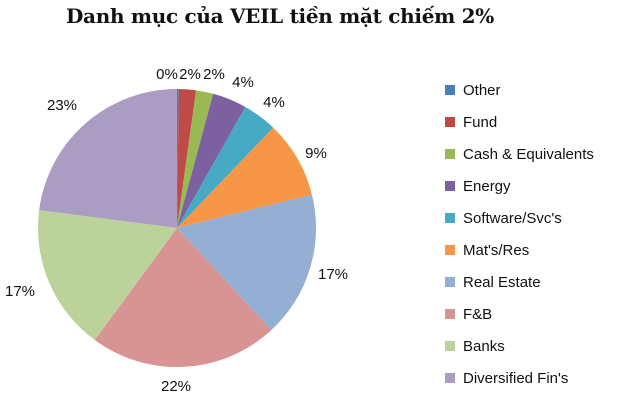 This screenshot has width=620, height=401. Describe the element at coordinates (280, 16) in the screenshot. I see `chart-title: Danh mục của VEIL tiền mặt chiếm 2%` at that location.